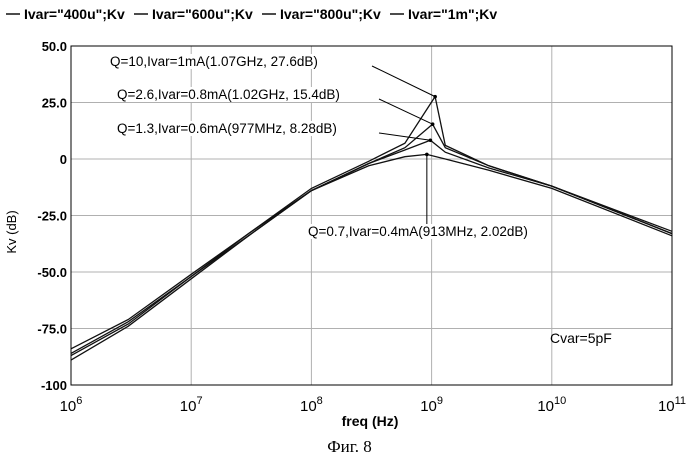 The image size is (699, 466). I want to click on x-tick-label: 10¹¹, so click(672, 405).